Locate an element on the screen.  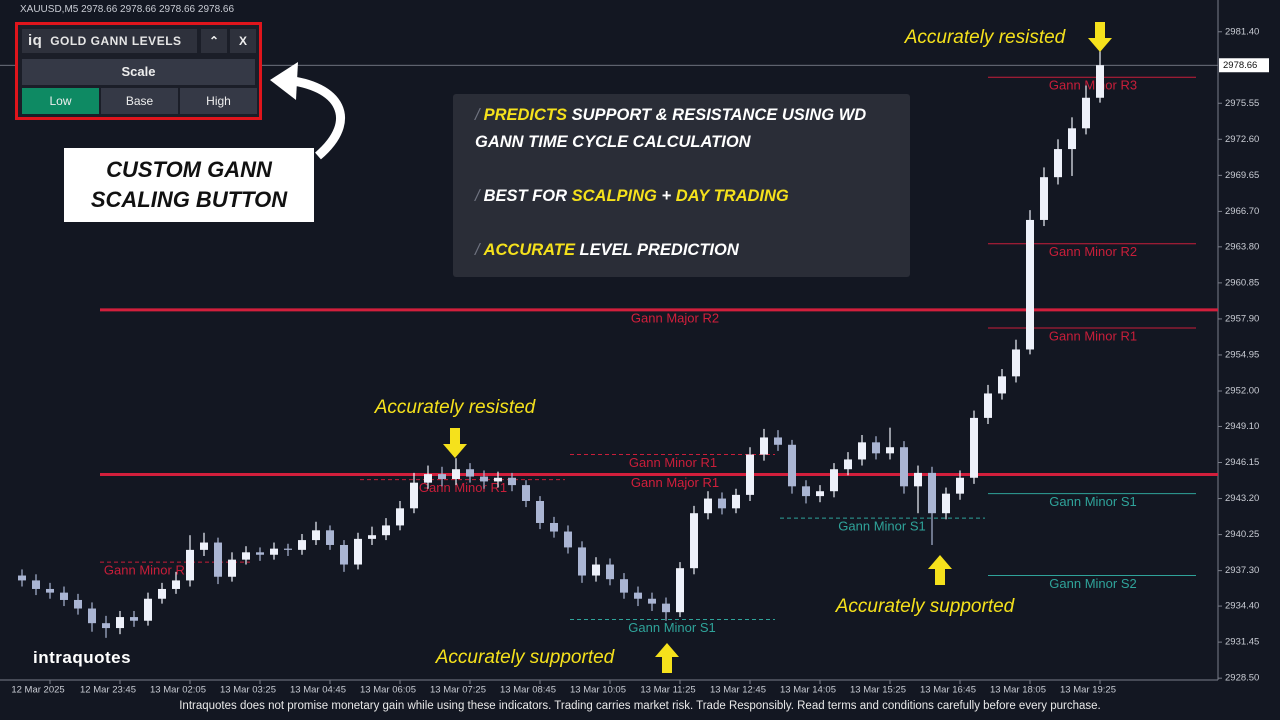
y-tick-label: 2963.80 is located at coordinates (1242, 246).